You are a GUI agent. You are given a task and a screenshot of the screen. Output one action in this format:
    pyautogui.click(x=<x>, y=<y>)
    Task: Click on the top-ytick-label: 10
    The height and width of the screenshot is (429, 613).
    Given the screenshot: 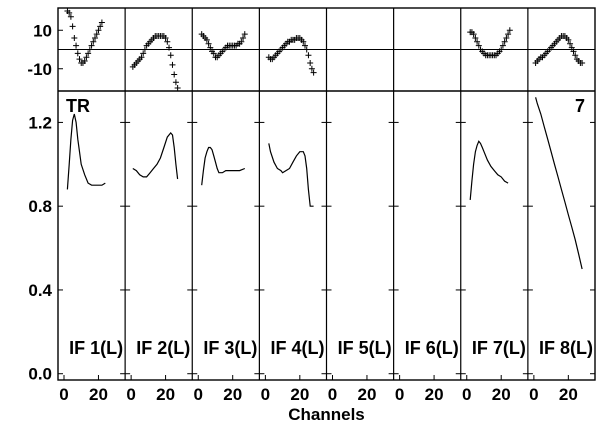 What is the action you would take?
    pyautogui.click(x=42, y=30)
    